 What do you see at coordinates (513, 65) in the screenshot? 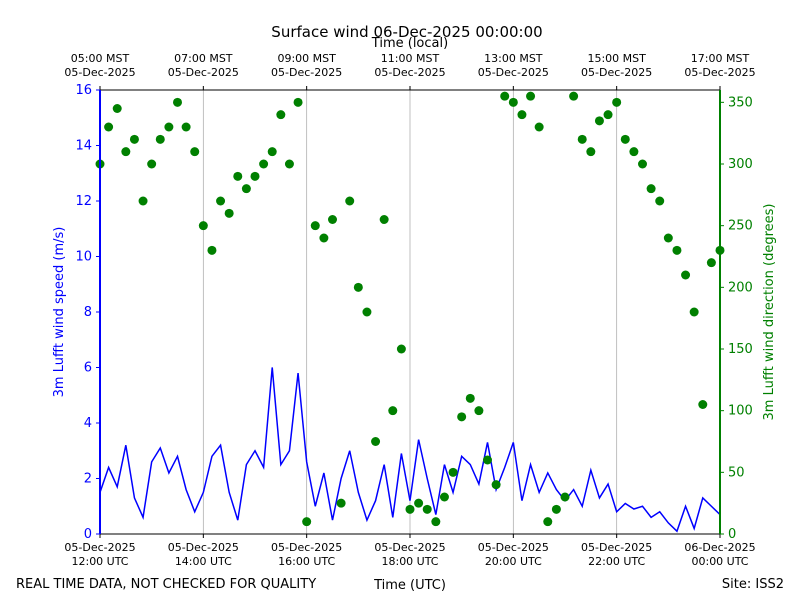
I see `x2-tick-label: 13:00 MST 05-Dec-2025` at bounding box center [513, 65].